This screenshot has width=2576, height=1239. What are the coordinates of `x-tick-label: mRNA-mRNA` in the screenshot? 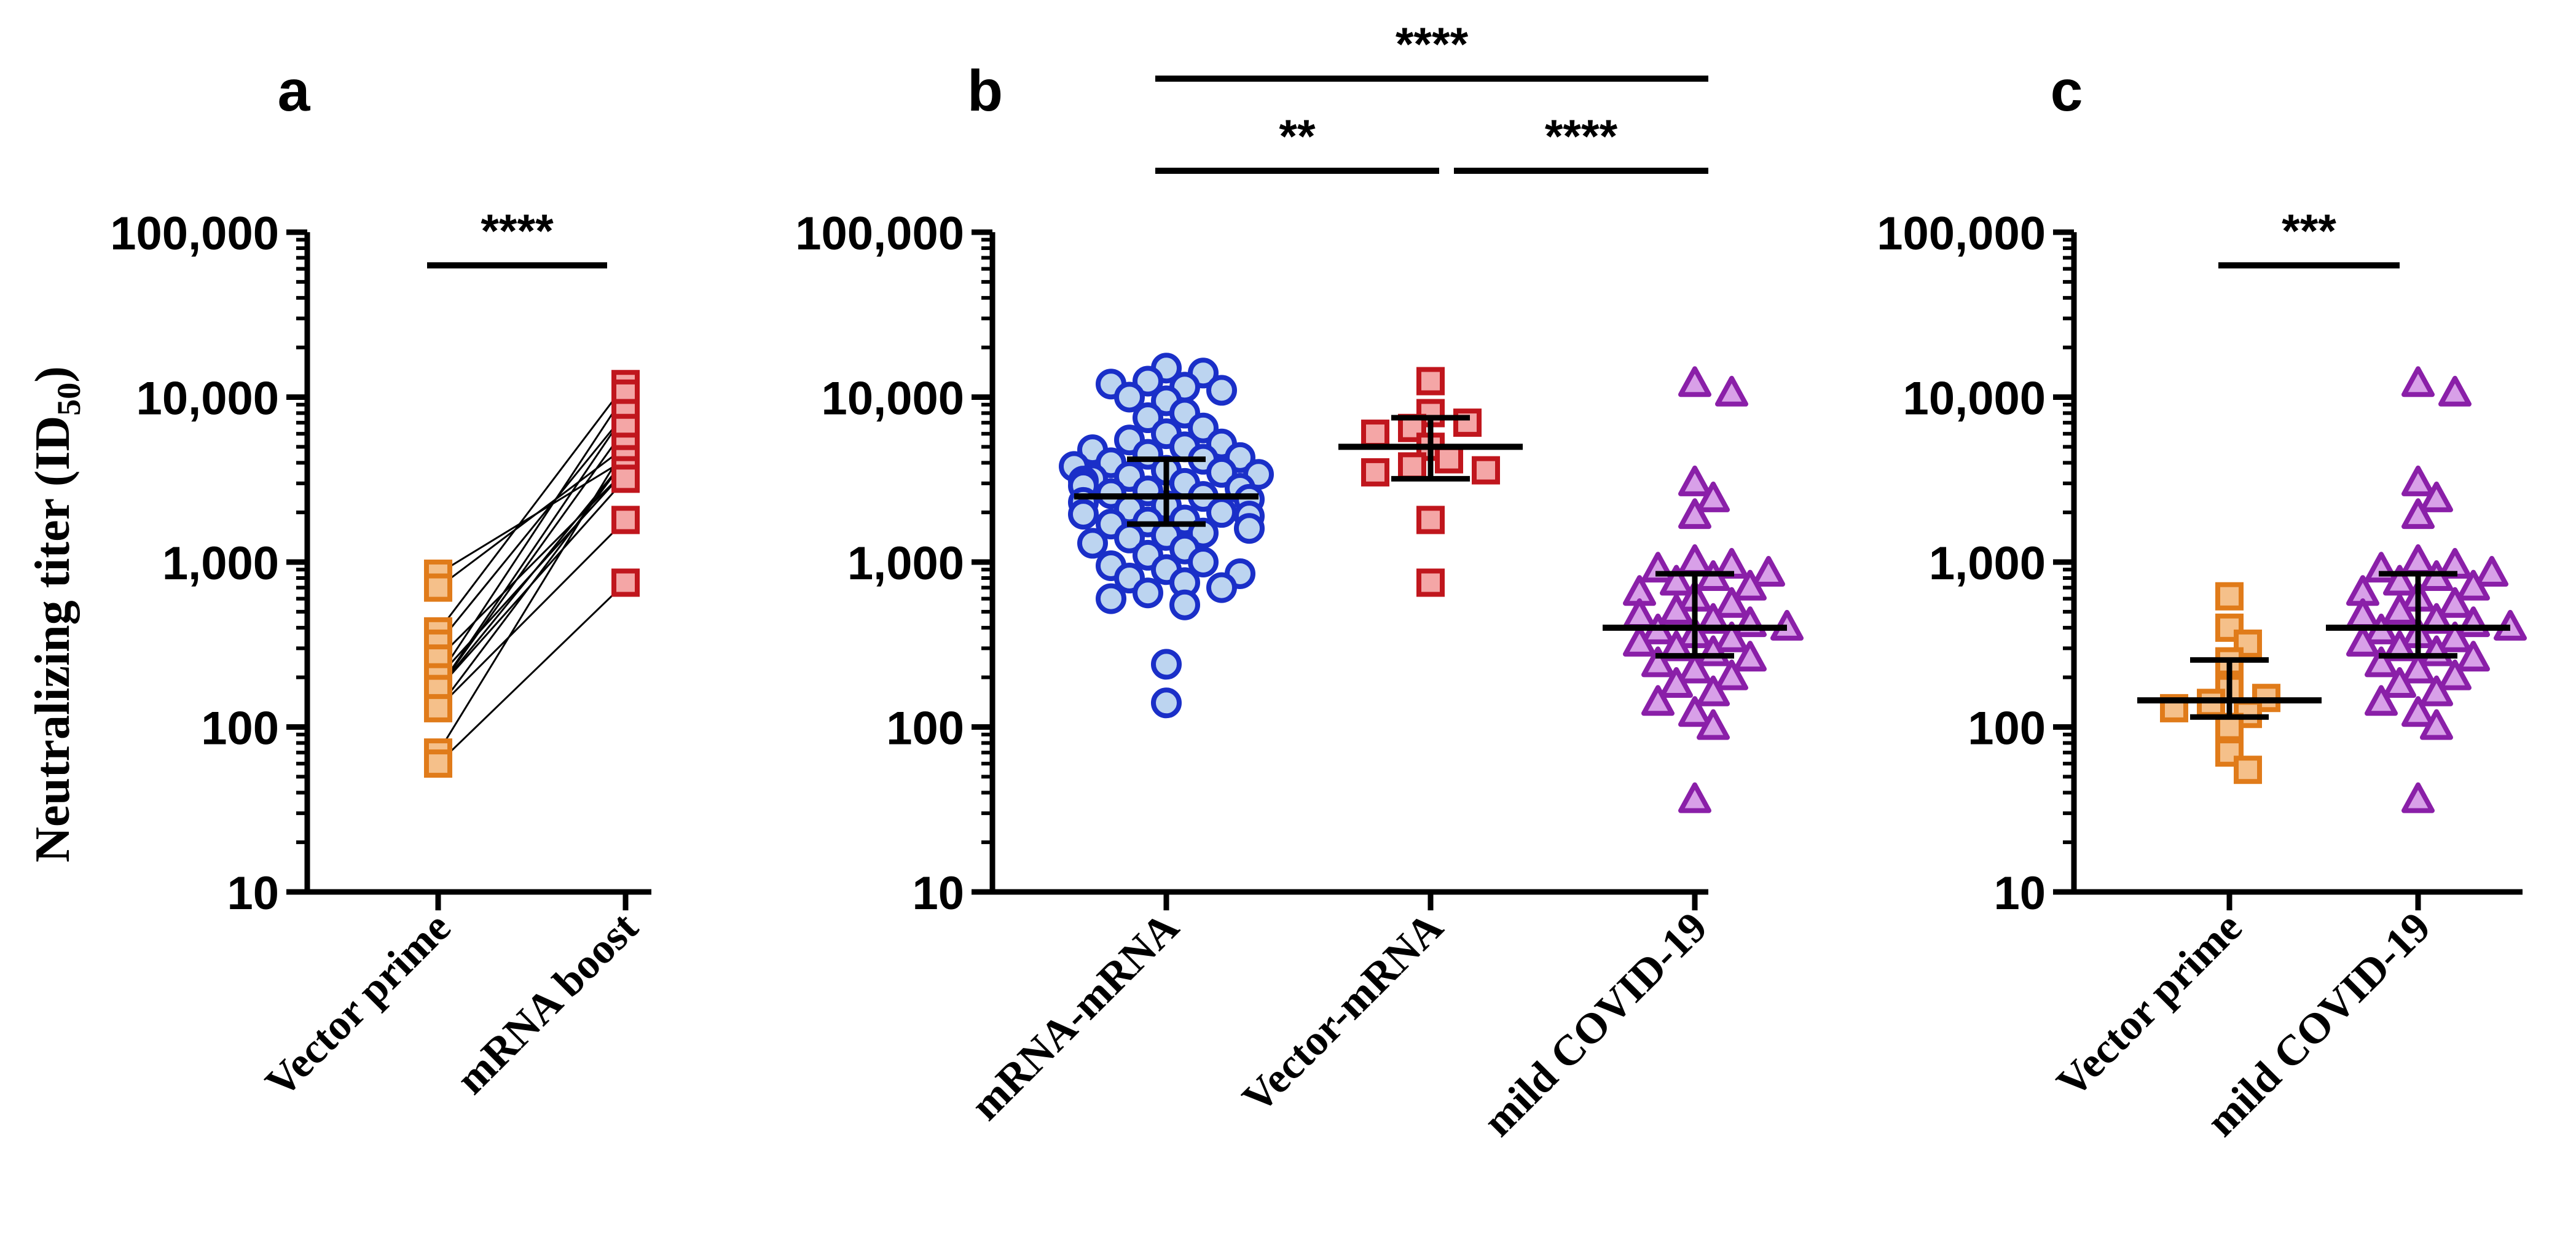 It's located at (1075, 1017).